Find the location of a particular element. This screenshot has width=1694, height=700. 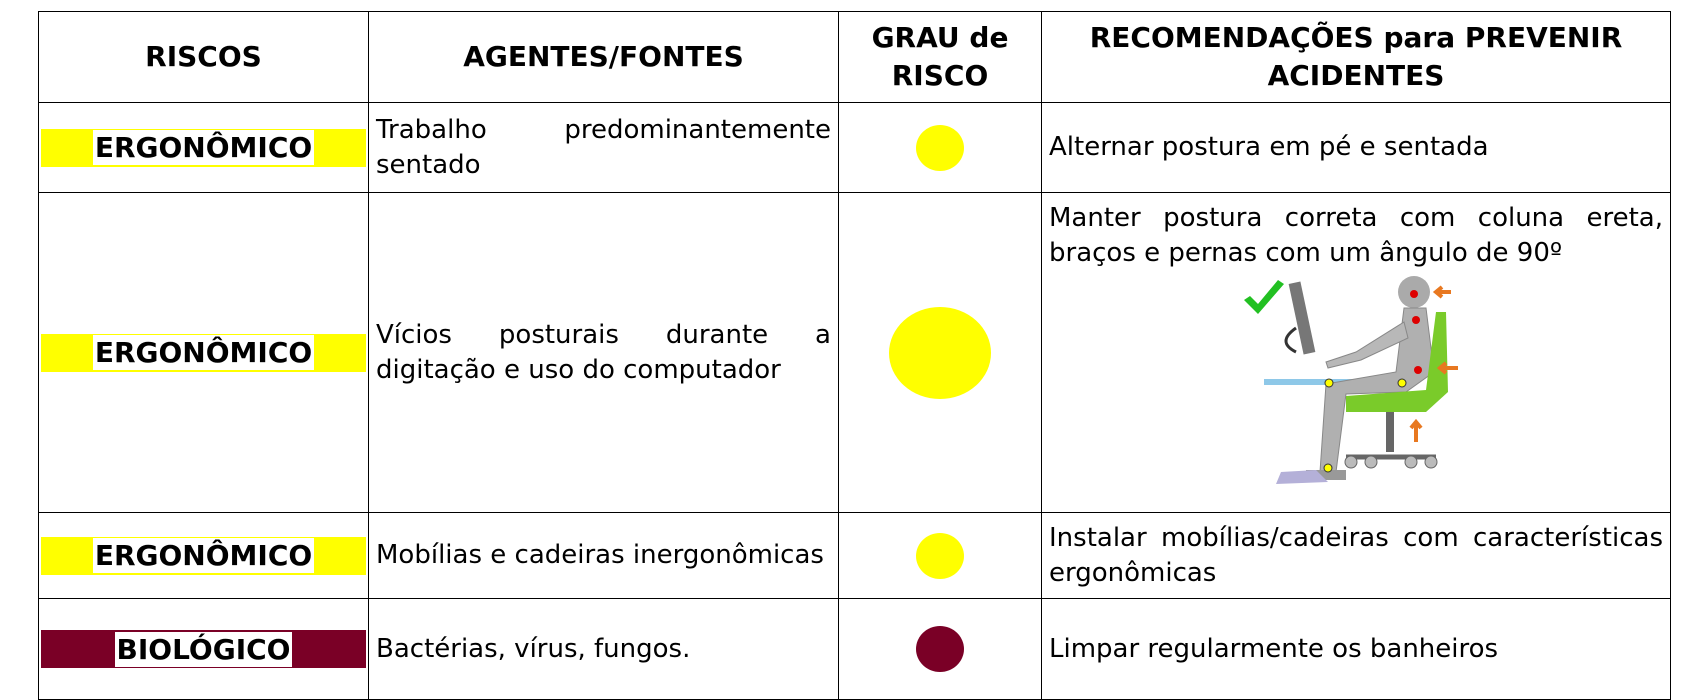

header-text: RECOMENDAÇÕES para PREVENIR ACIDENTES is located at coordinates (1356, 56).